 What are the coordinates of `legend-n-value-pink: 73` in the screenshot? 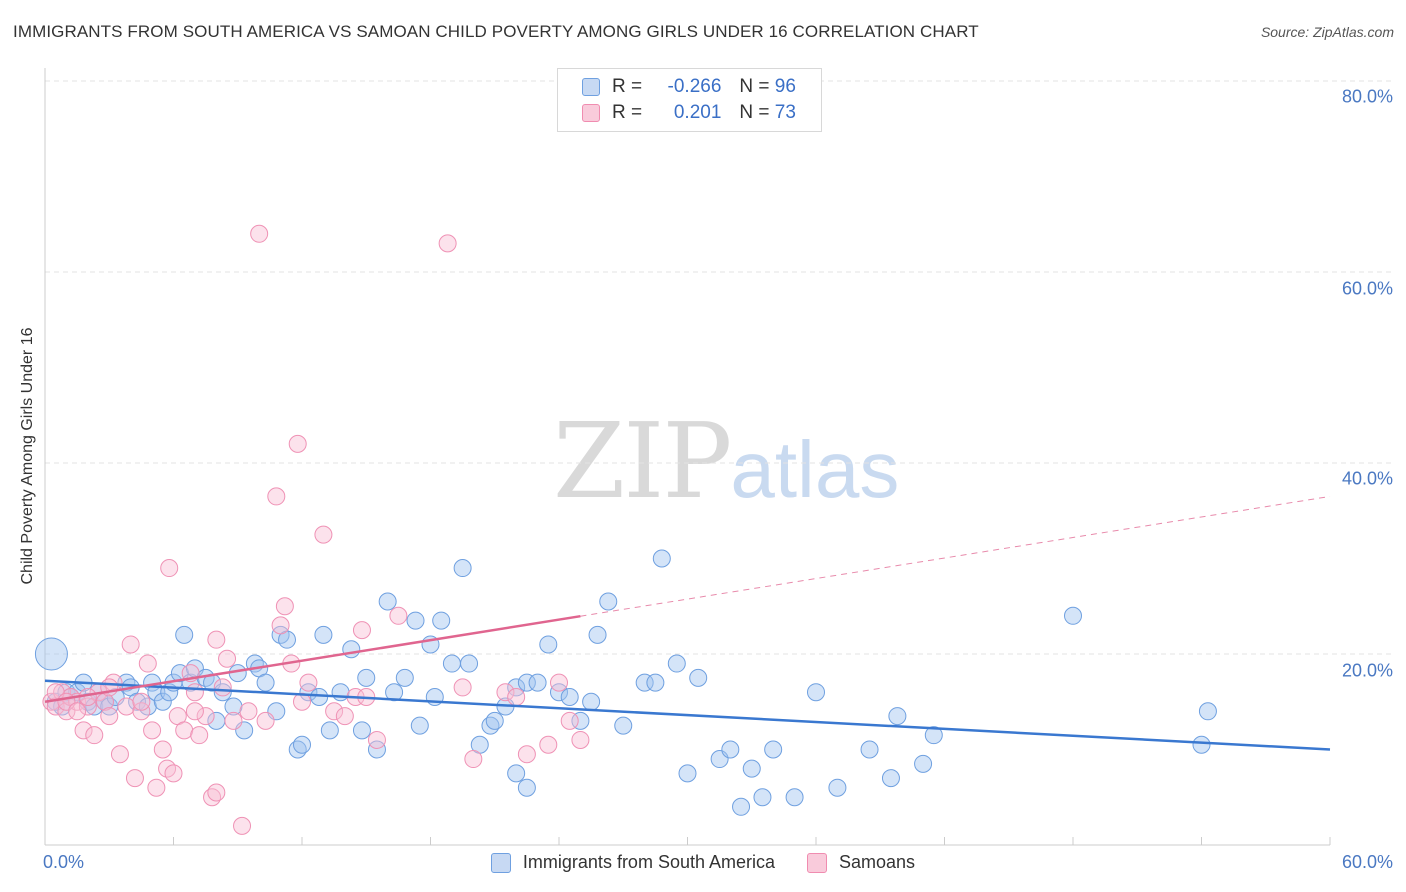 It's located at (785, 112).